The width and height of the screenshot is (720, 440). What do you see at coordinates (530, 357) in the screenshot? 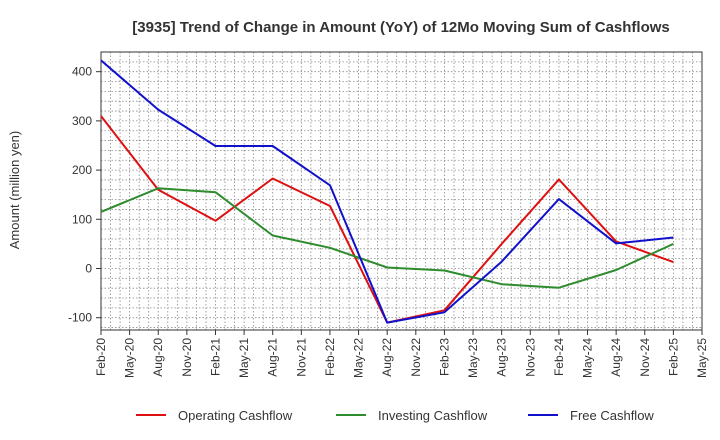
I see `x-tick-label: Nov-23` at bounding box center [530, 357].